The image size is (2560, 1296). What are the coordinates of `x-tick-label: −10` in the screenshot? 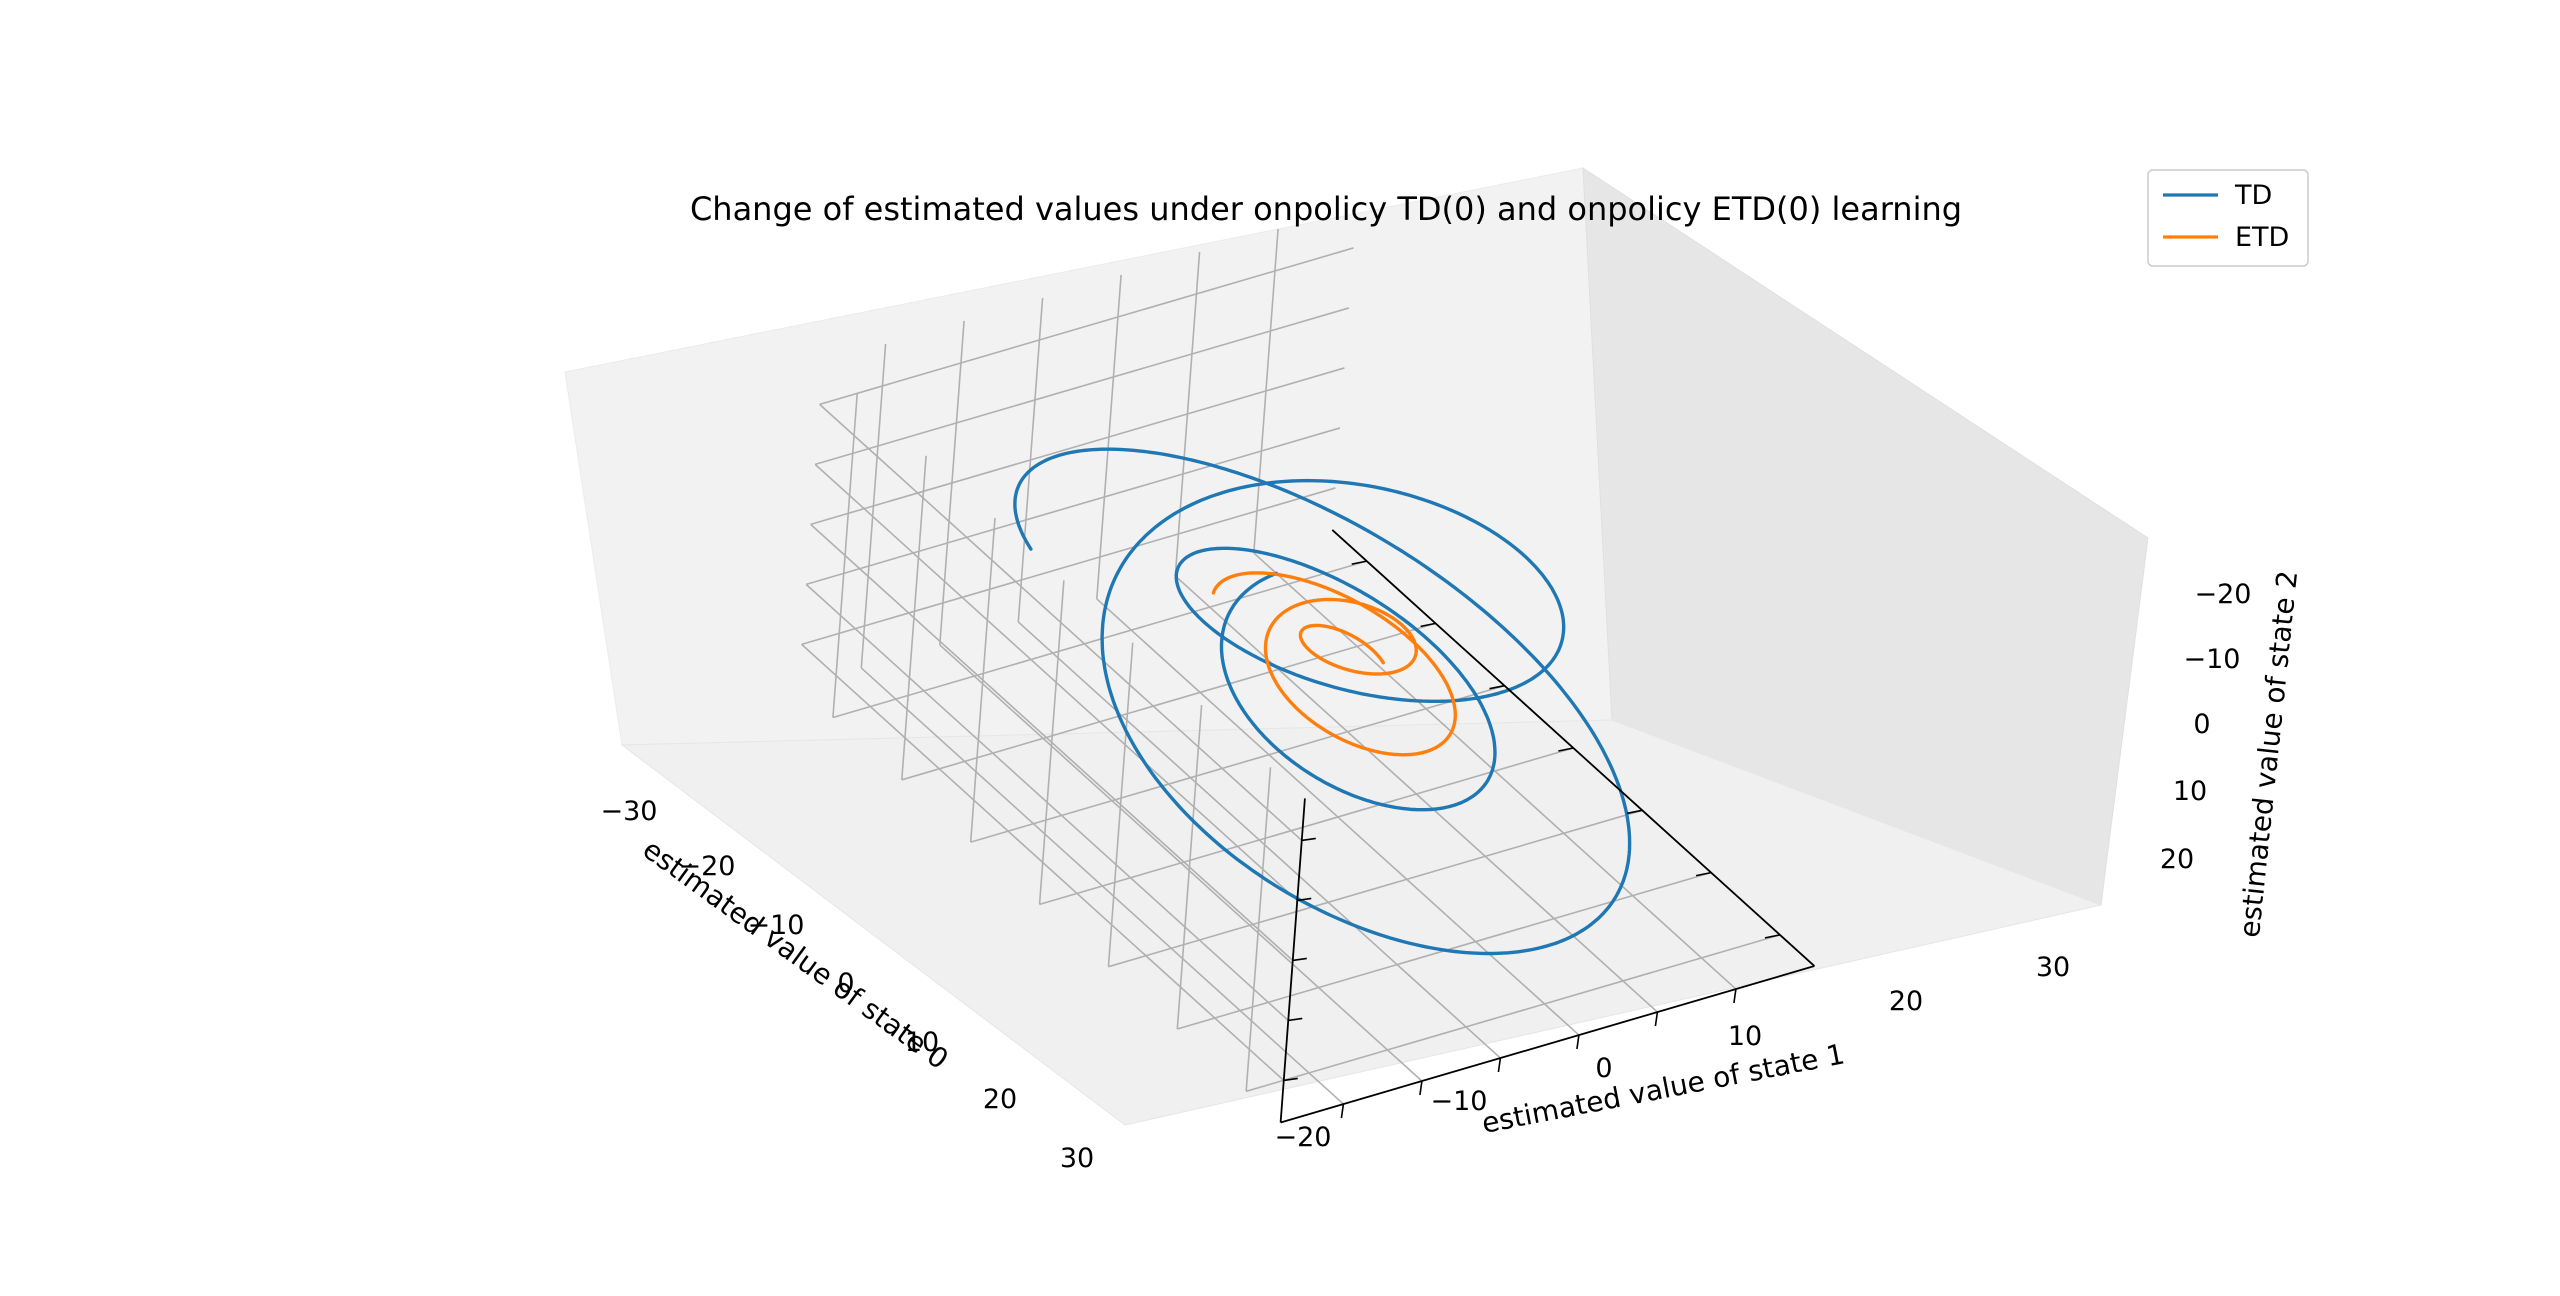 It's located at (776, 925).